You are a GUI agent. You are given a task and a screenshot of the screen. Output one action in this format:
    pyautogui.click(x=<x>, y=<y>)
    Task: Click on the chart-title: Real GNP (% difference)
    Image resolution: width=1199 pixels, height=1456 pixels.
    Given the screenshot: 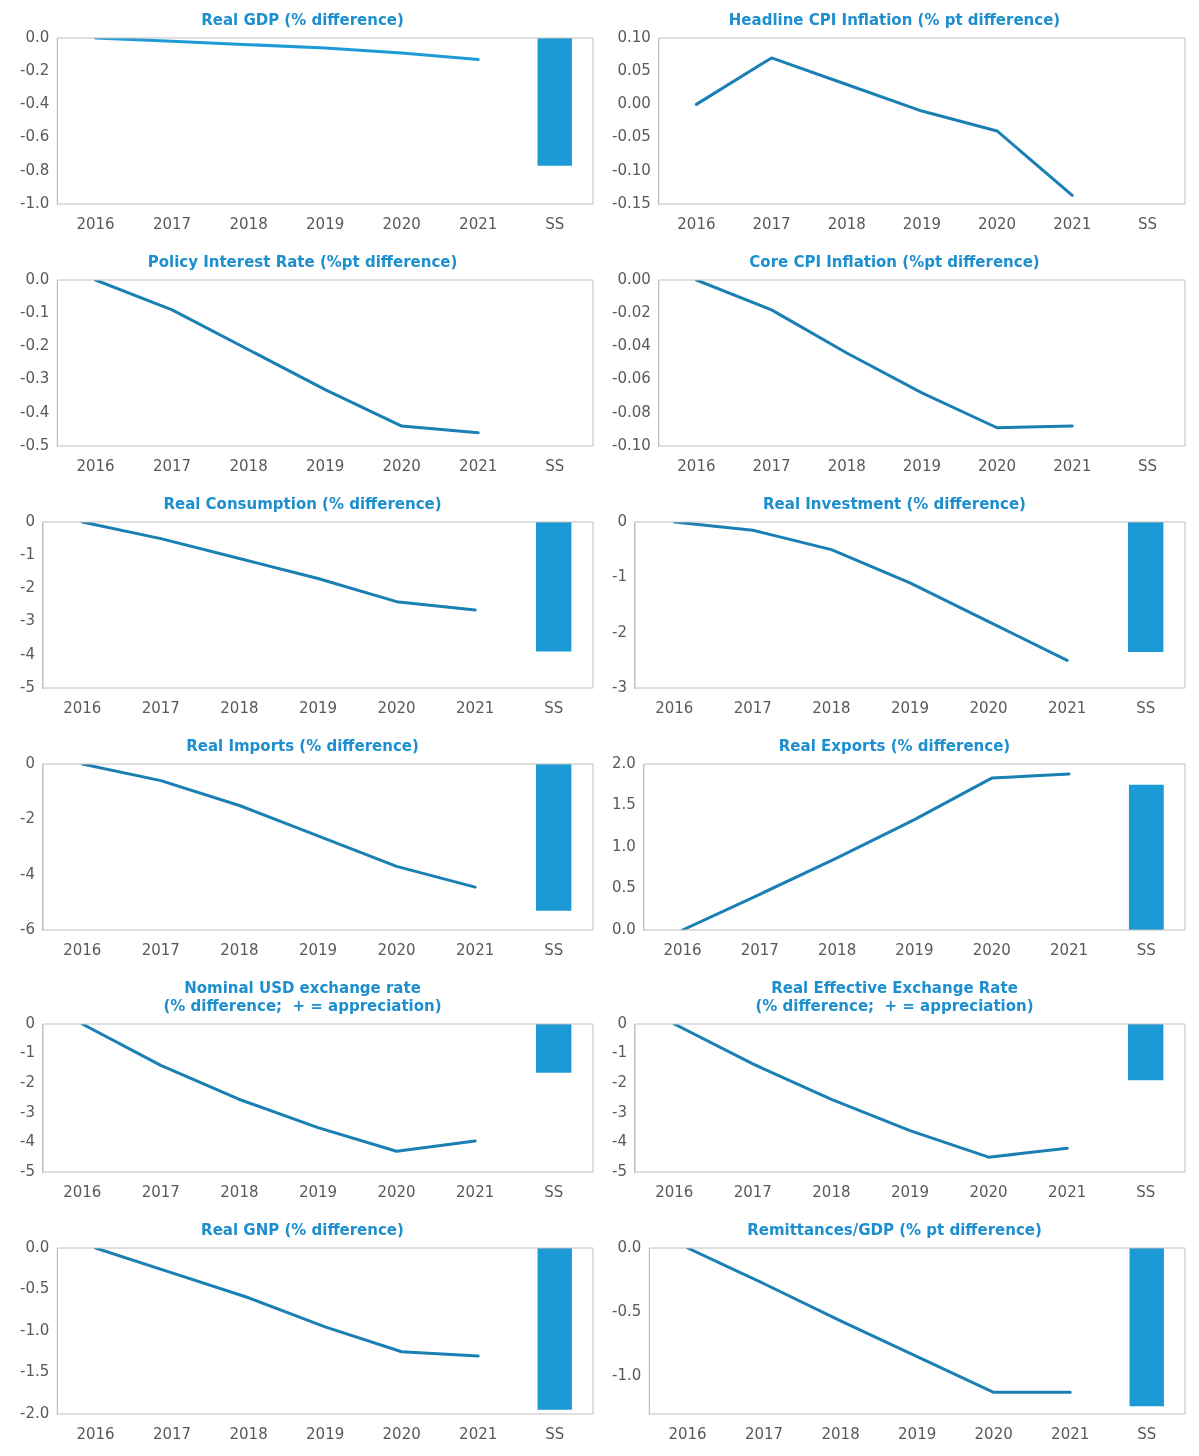 What is the action you would take?
    pyautogui.click(x=302, y=1229)
    